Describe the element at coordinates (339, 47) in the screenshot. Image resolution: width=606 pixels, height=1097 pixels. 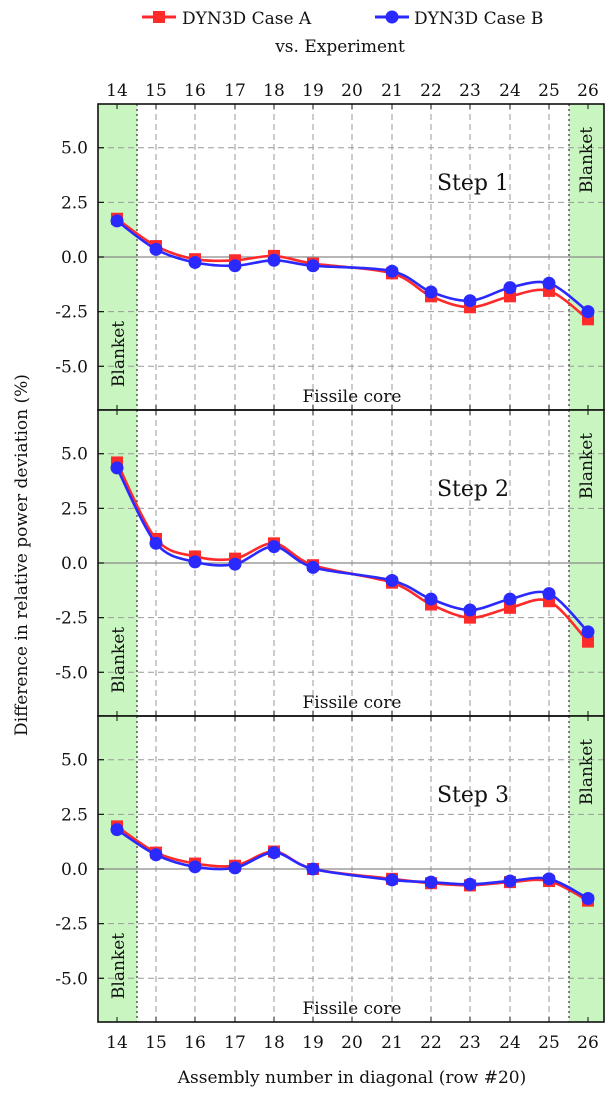
I see `legend-subtitle: vs. Experiment` at that location.